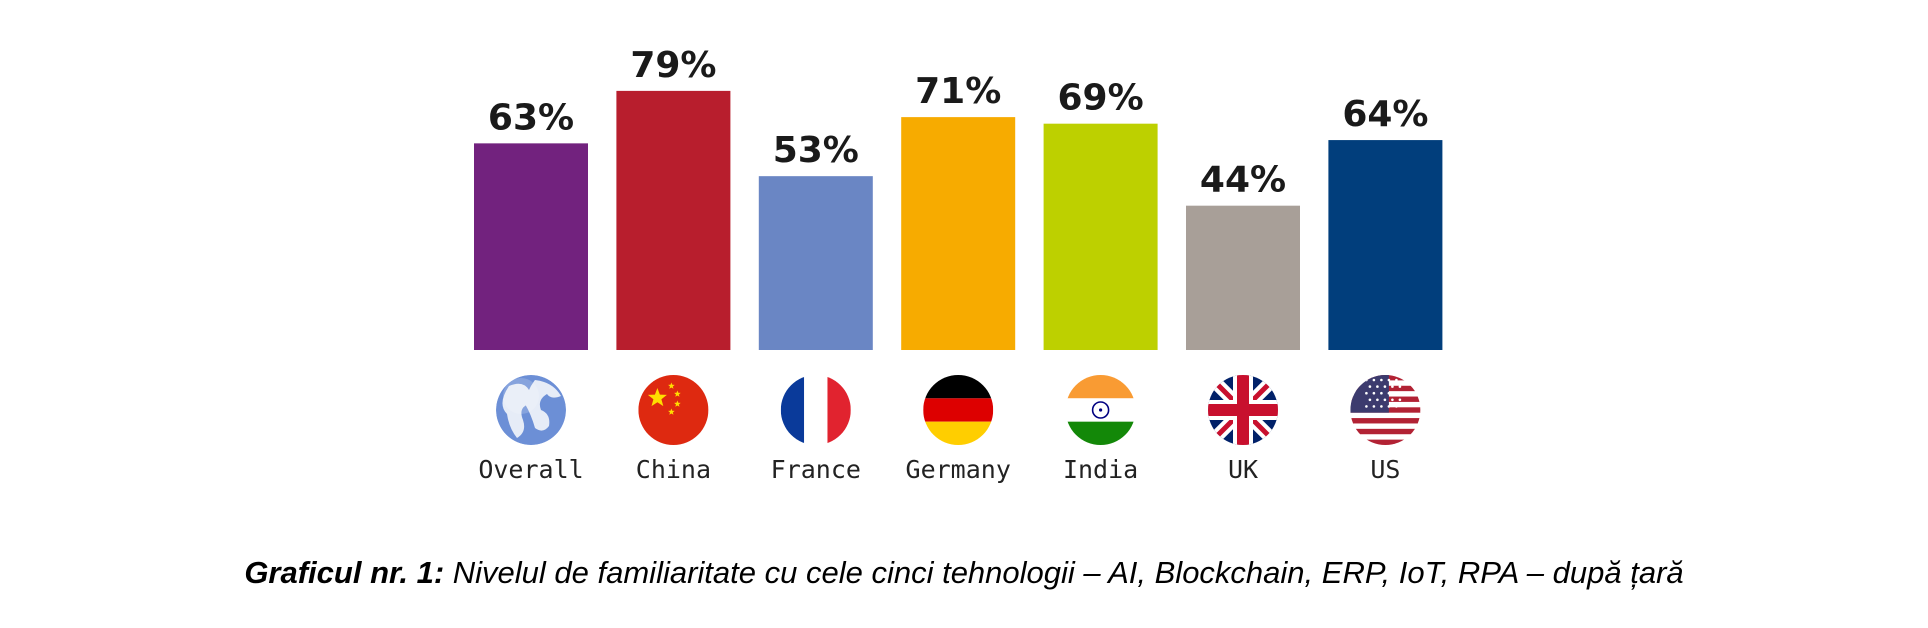  I want to click on category-label-france: France, so click(816, 469).